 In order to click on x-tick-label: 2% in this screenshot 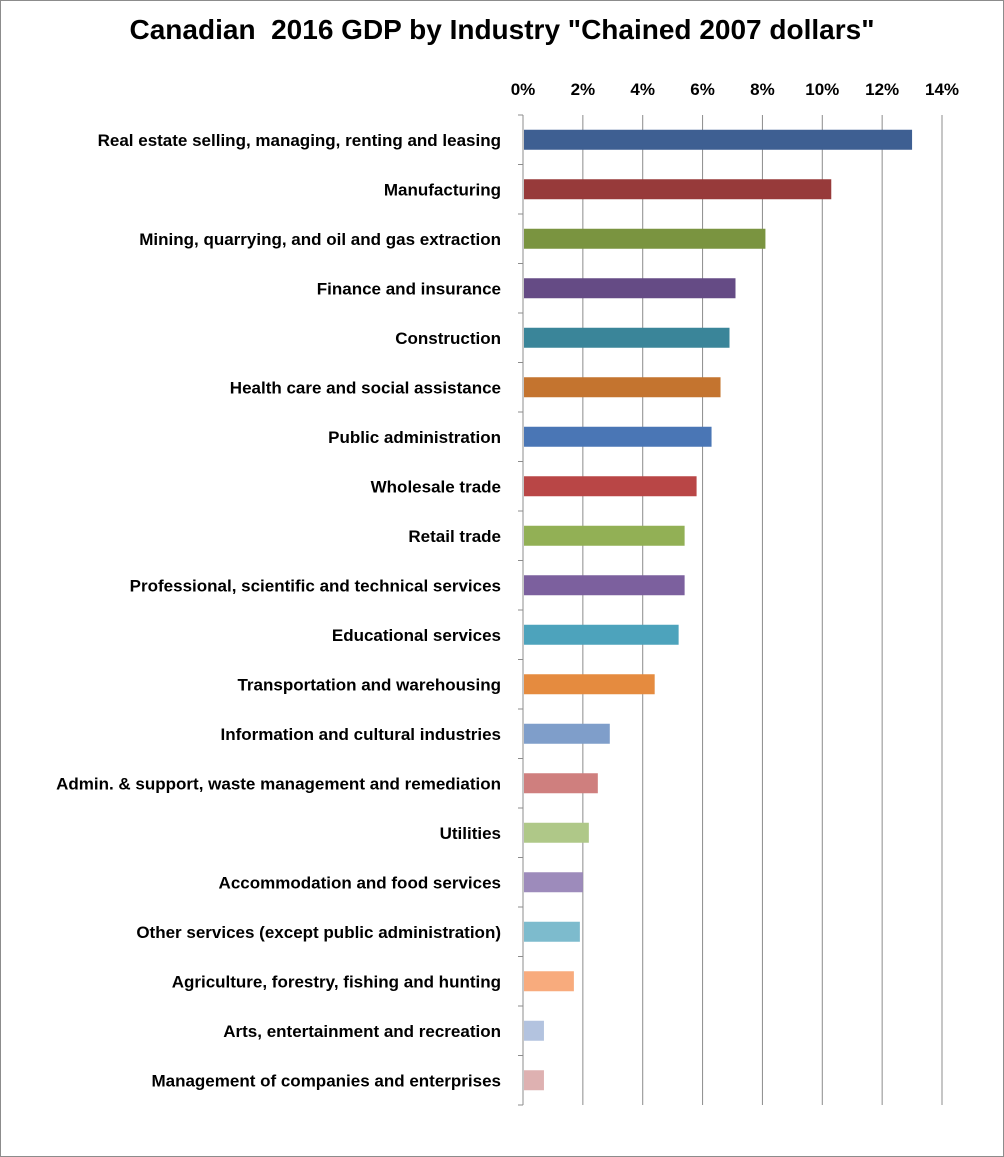, I will do `click(583, 89)`.